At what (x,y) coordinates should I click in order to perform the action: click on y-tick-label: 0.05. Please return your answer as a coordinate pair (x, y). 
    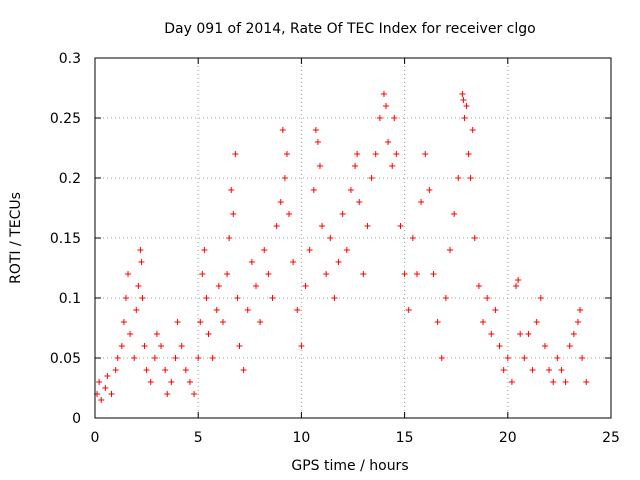
    Looking at the image, I should click on (65, 359).